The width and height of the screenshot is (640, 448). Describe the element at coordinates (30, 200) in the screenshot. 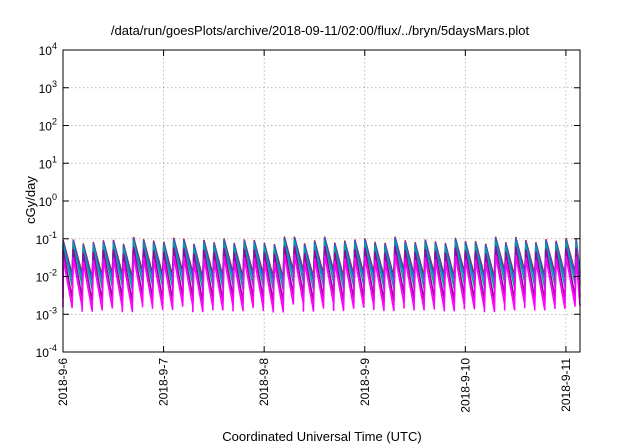

I see `y-axis-label: cGy/day` at that location.